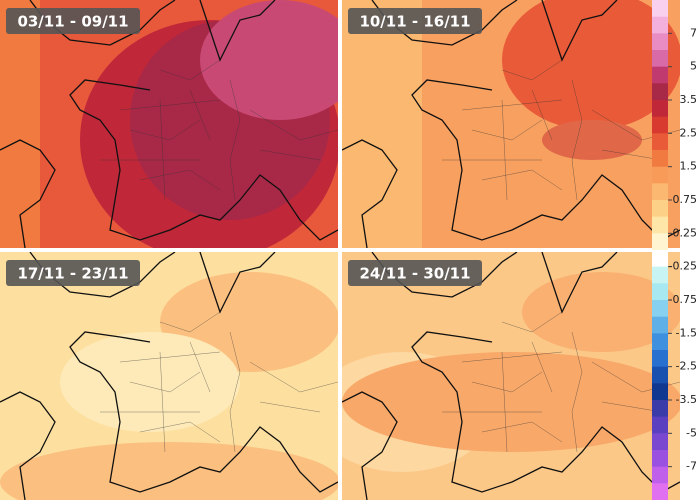 The width and height of the screenshot is (700, 504). Describe the element at coordinates (689, 99) in the screenshot. I see `legend-label: 3.5` at that location.